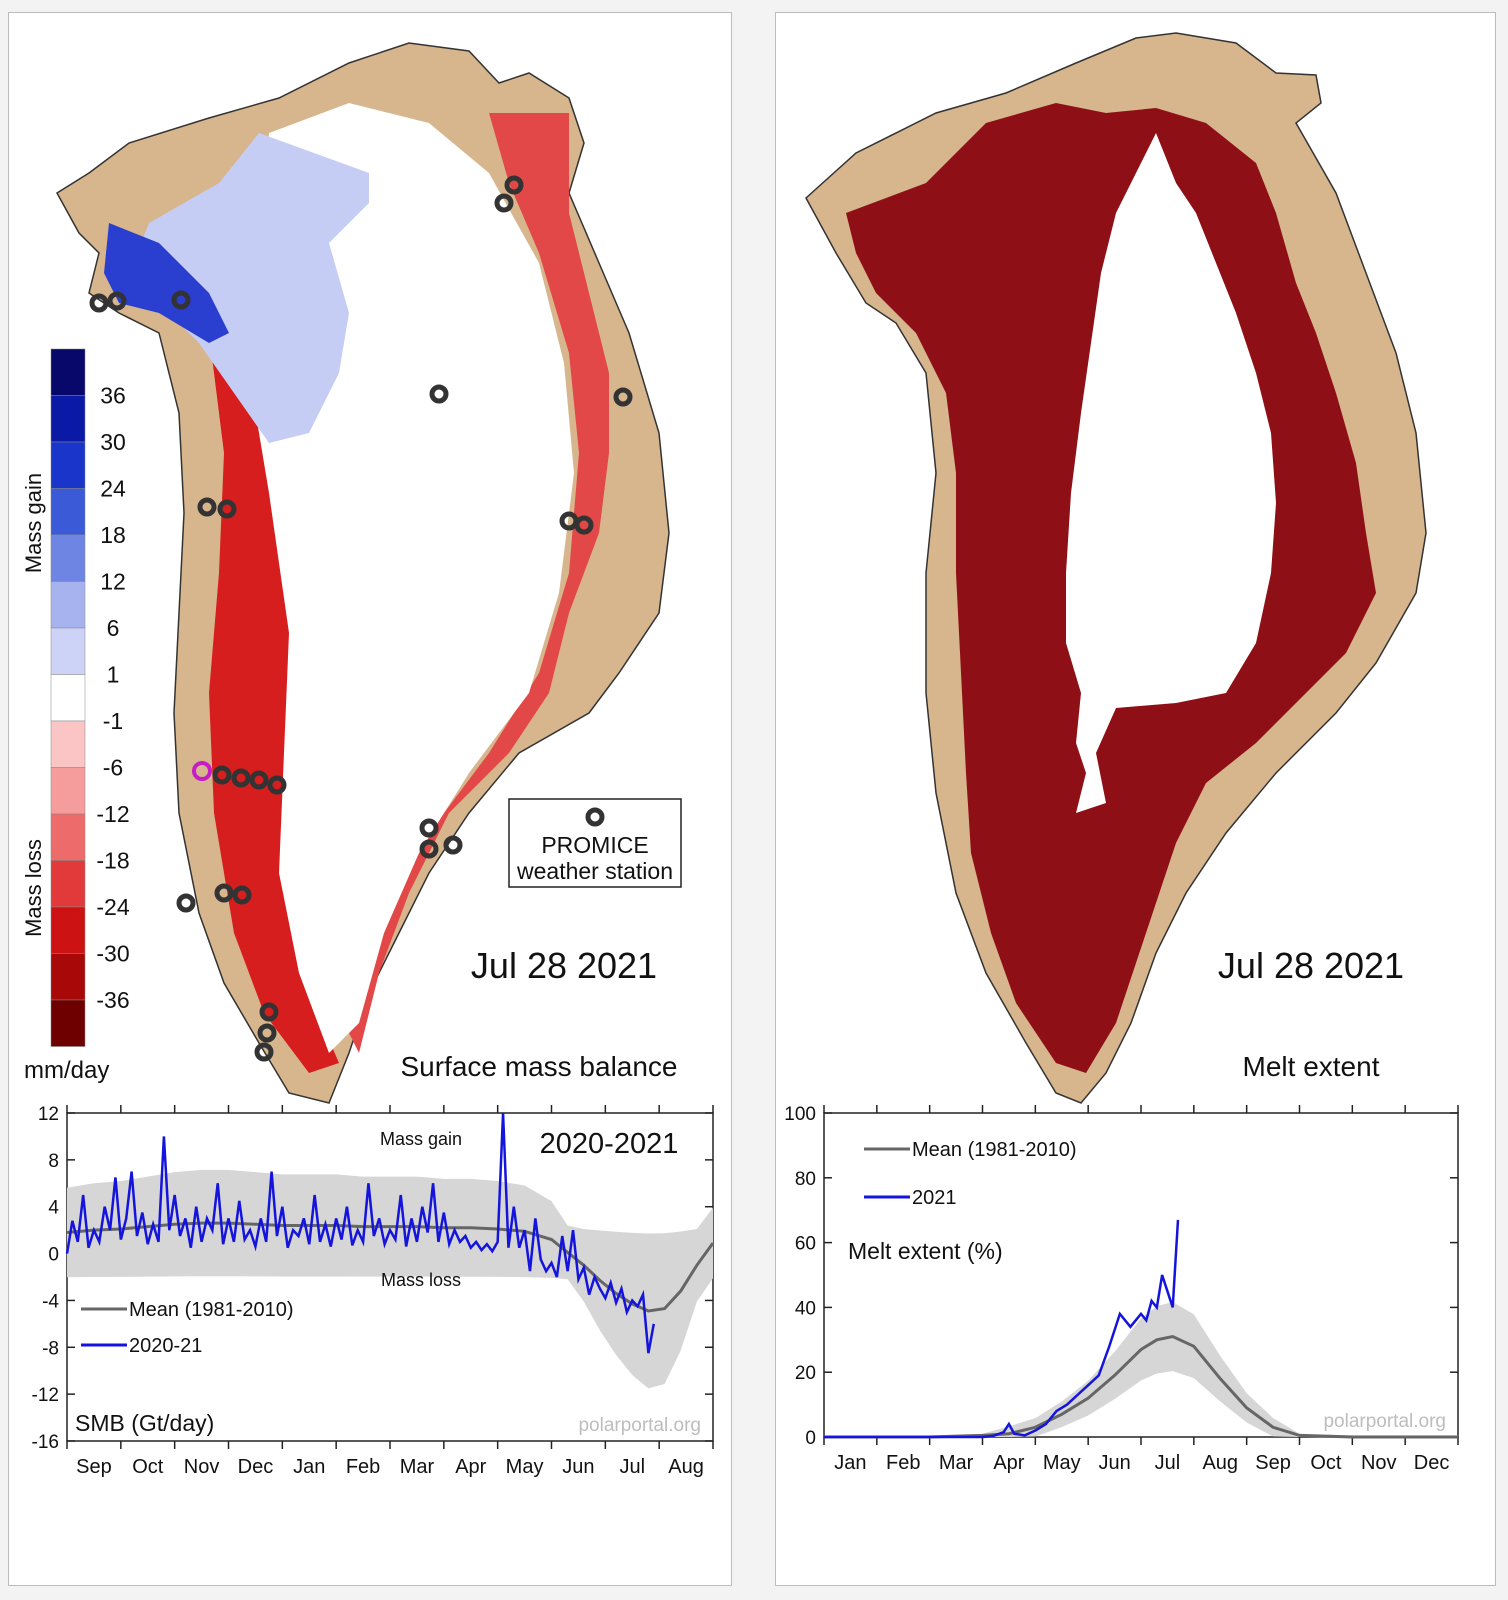 The width and height of the screenshot is (1508, 1600). What do you see at coordinates (564, 965) in the screenshot?
I see `smb-date: Jul 28 2021` at bounding box center [564, 965].